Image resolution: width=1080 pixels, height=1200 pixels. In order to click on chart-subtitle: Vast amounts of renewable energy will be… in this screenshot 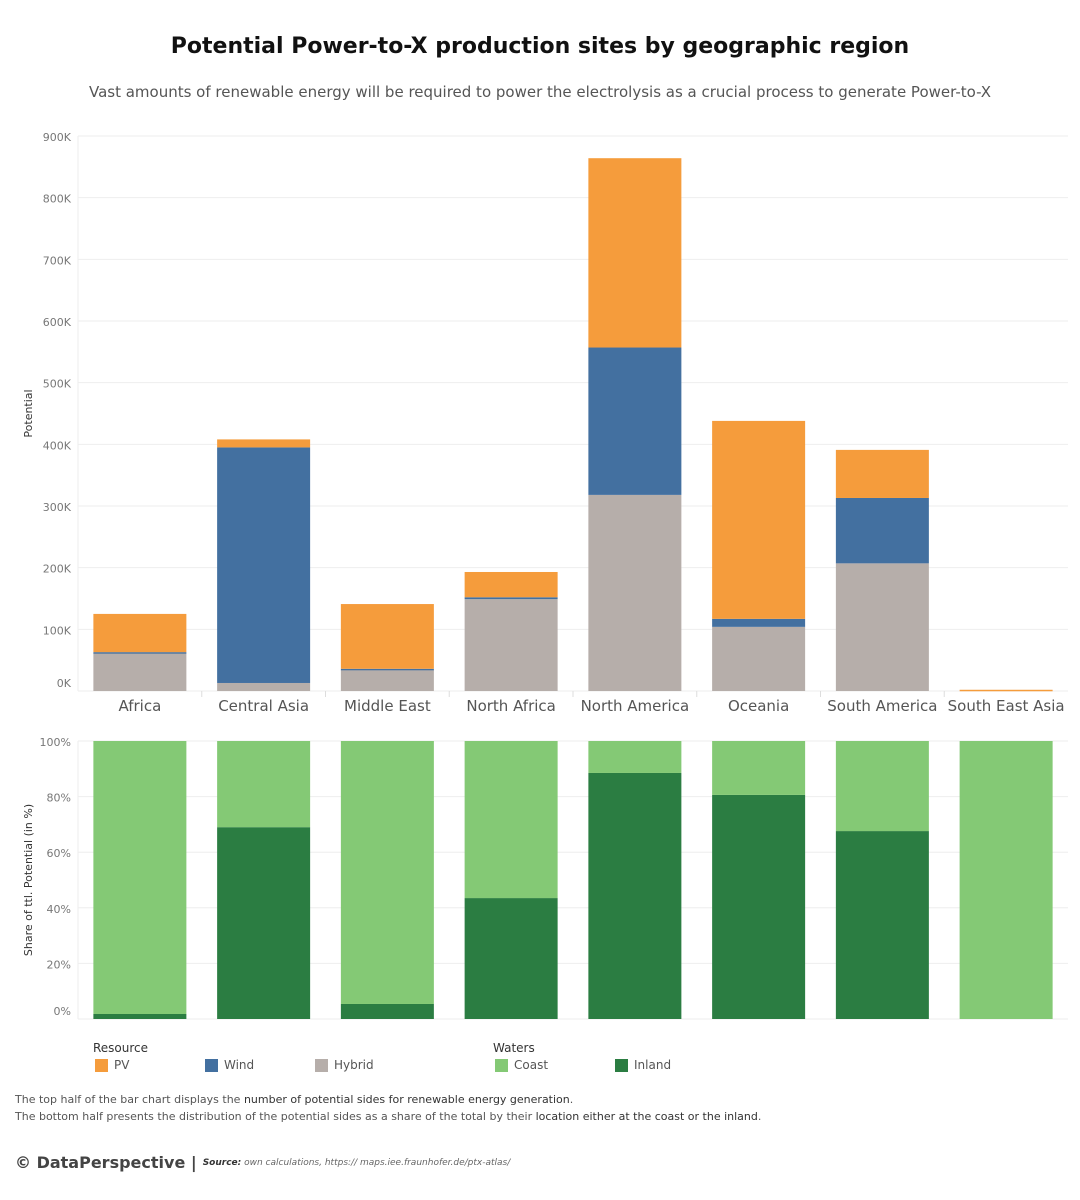, I will do `click(540, 92)`.